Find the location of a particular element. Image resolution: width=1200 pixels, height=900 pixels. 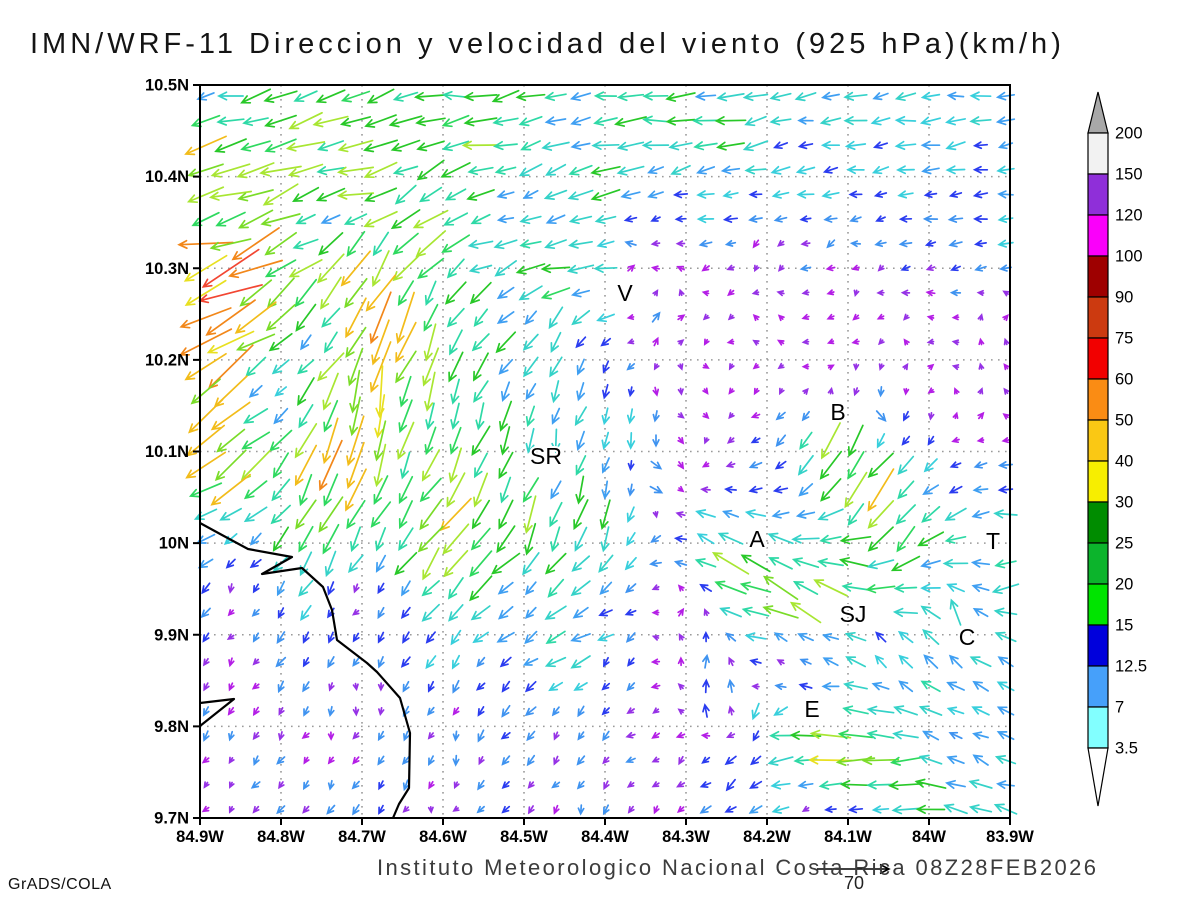

colorbar-tick-label: 90 is located at coordinates (1124, 298).